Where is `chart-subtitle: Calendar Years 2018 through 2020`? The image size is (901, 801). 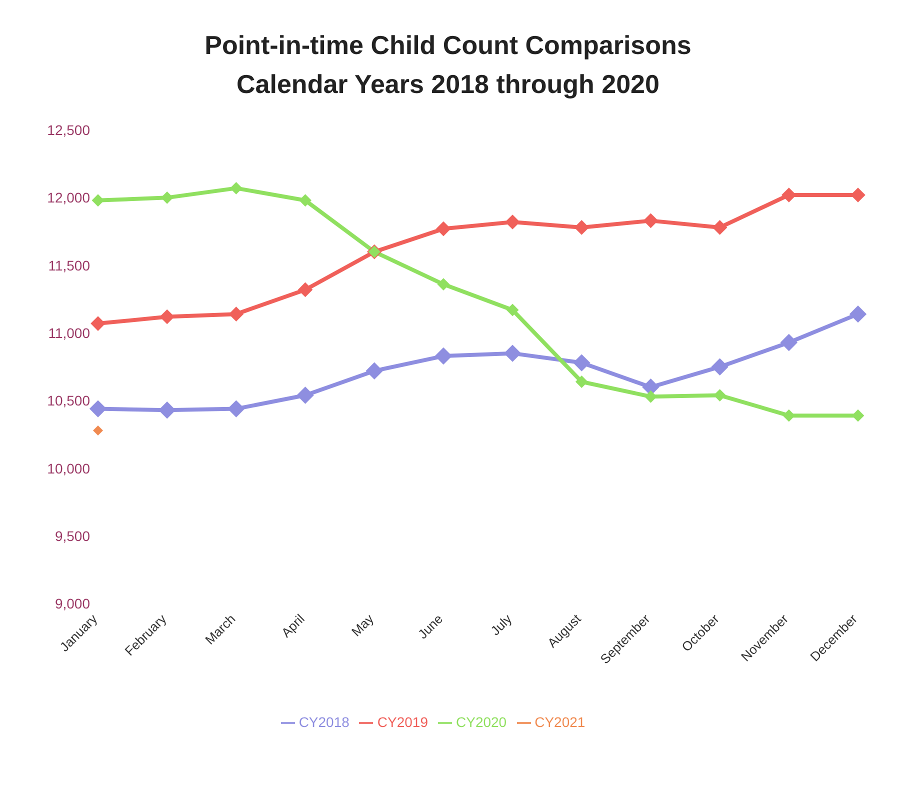 chart-subtitle: Calendar Years 2018 through 2020 is located at coordinates (448, 84).